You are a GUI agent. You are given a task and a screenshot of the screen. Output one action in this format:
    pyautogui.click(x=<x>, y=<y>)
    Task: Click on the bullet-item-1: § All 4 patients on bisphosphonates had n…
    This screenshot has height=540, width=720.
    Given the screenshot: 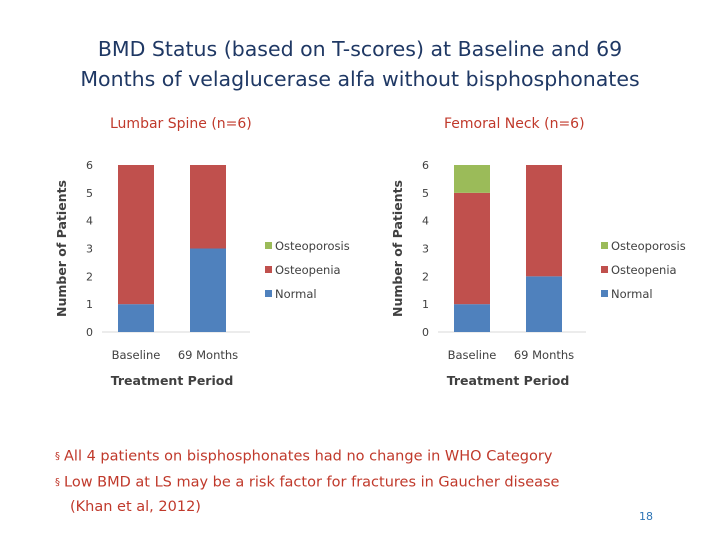 What is the action you would take?
    pyautogui.click(x=307, y=457)
    